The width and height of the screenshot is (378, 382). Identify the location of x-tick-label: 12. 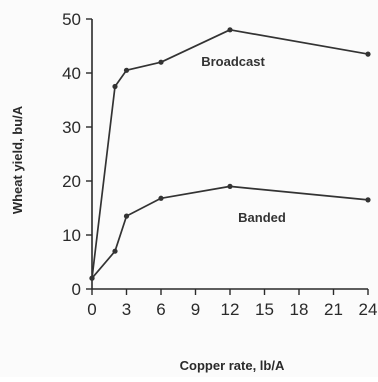
(230, 309).